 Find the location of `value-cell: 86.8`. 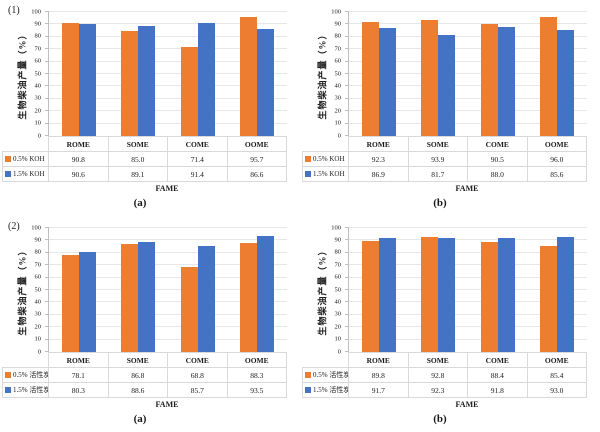

value-cell: 86.8 is located at coordinates (137, 375).